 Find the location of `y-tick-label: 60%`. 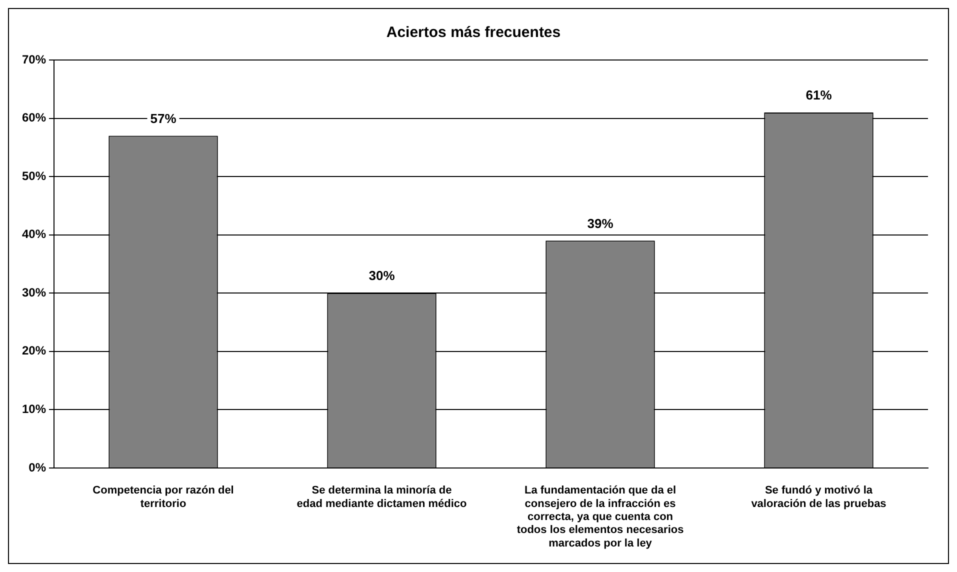

y-tick-label: 60% is located at coordinates (34, 117).